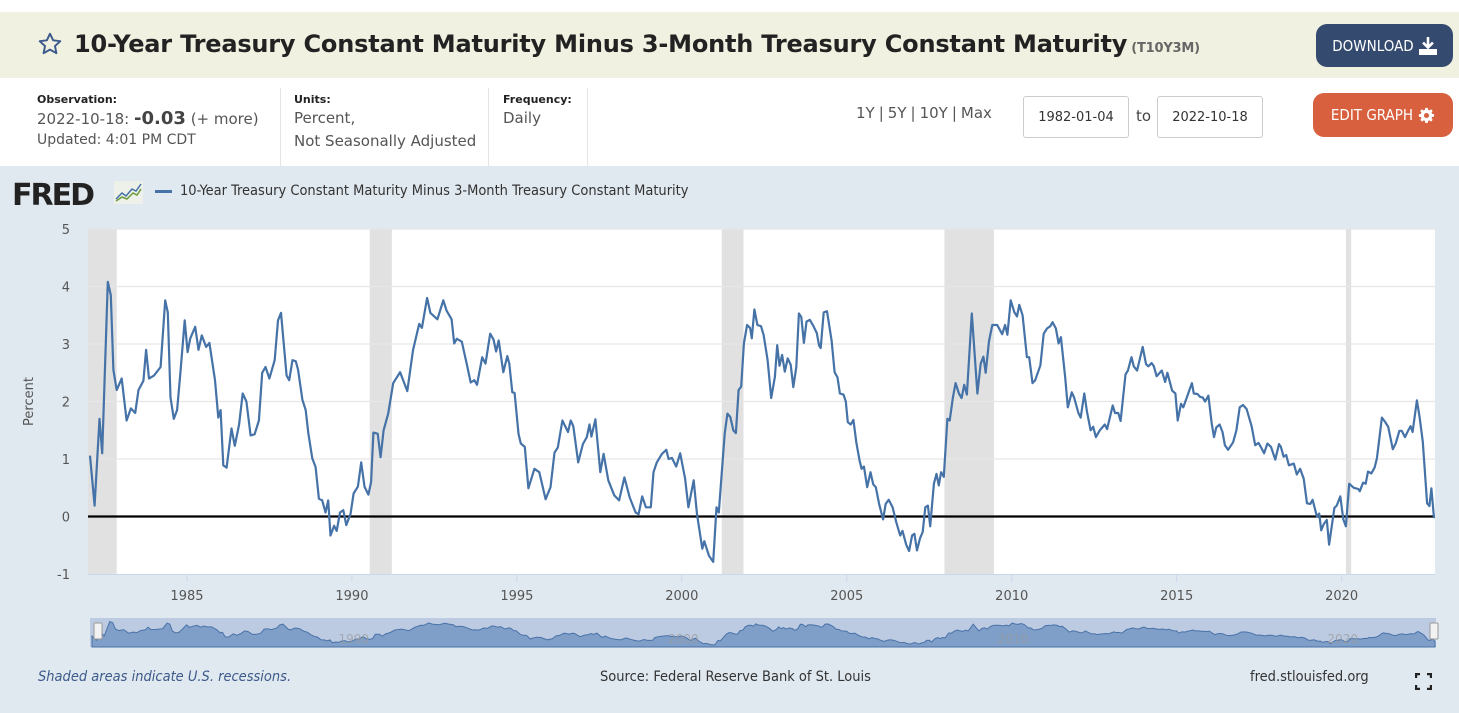  Describe the element at coordinates (128, 192) in the screenshot. I see `fred-sparkline-icon` at that location.